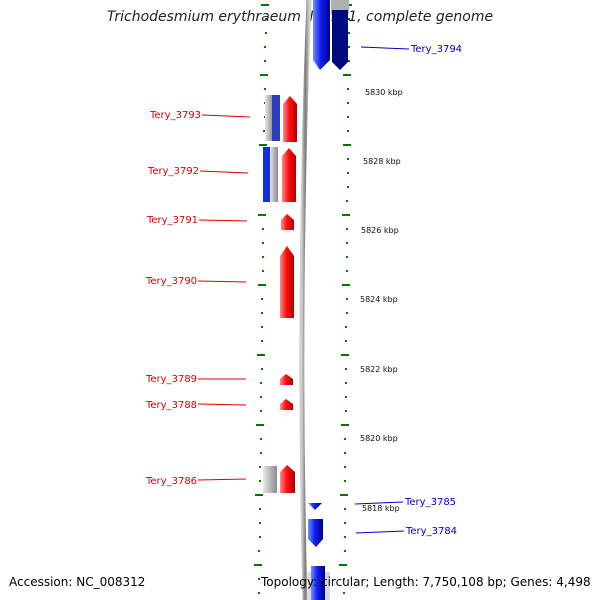 Image resolution: width=600 pixels, height=600 pixels. I want to click on gene-label-tery-3790: Tery_3790, so click(171, 281).